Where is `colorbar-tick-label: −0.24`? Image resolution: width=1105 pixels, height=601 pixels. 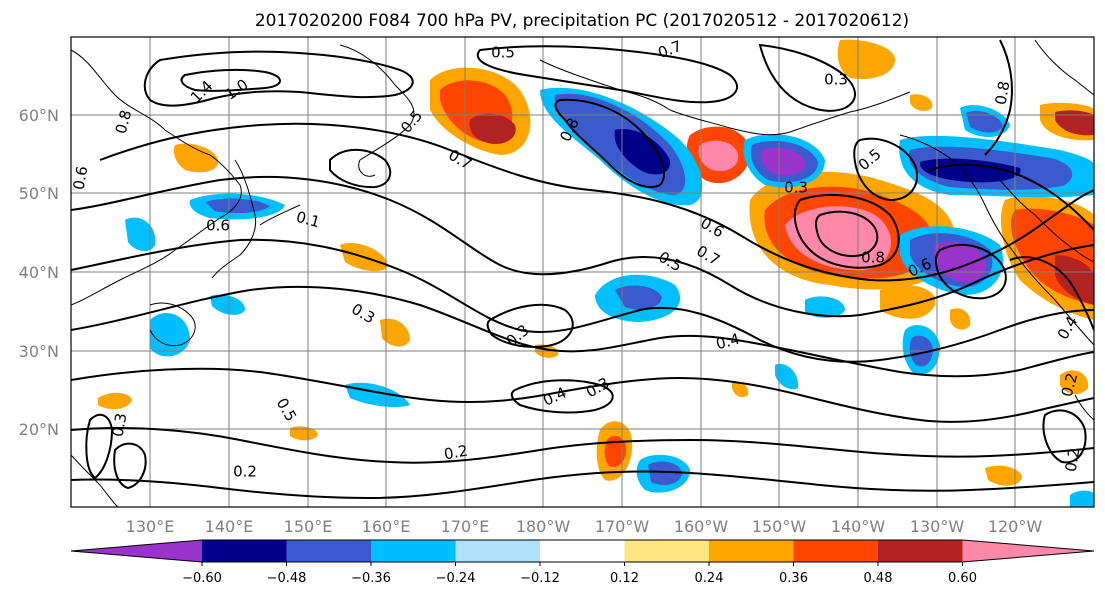 colorbar-tick-label: −0.24 is located at coordinates (456, 578).